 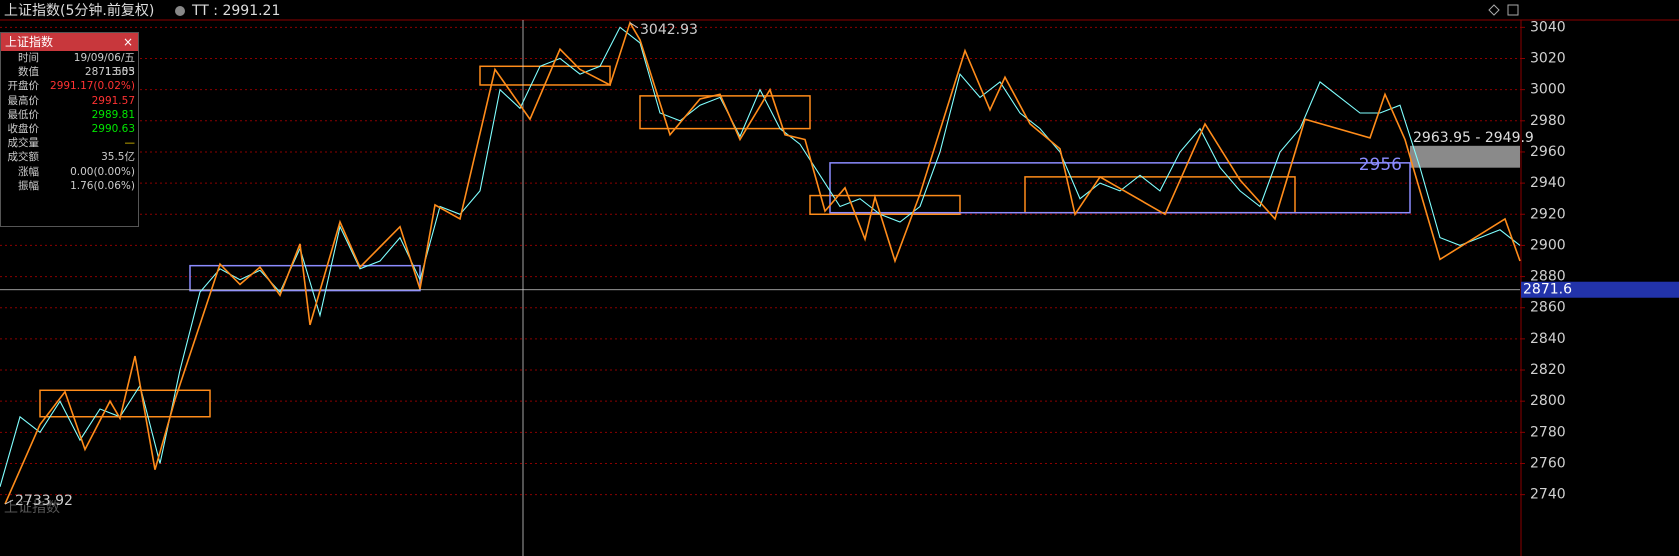 I want to click on range-band, so click(x=1465, y=156).